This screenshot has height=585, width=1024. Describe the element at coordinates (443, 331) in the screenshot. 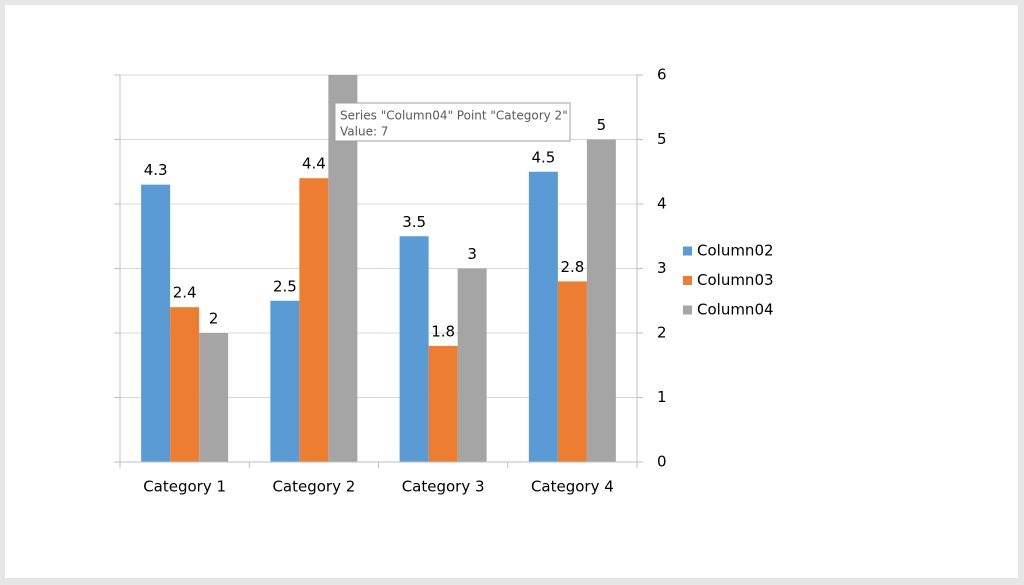

I see `data-label: 1.8` at that location.